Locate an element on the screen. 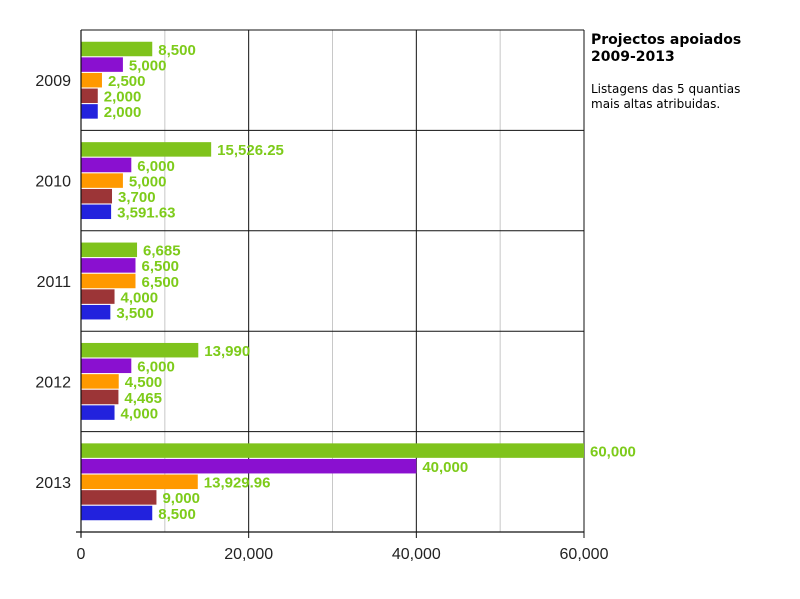 Image resolution: width=800 pixels, height=599 pixels. data-label: 40,000 is located at coordinates (445, 467).